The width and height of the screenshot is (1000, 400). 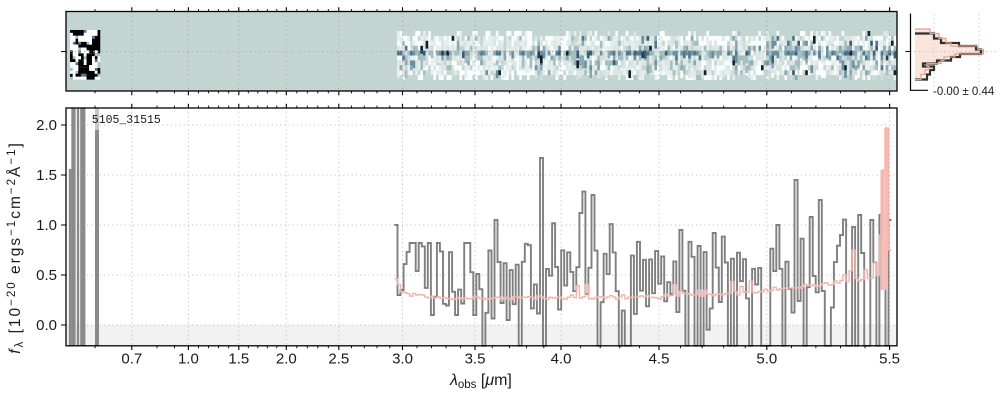 What do you see at coordinates (475, 359) in the screenshot?
I see `svg-text: 3.5` at bounding box center [475, 359].